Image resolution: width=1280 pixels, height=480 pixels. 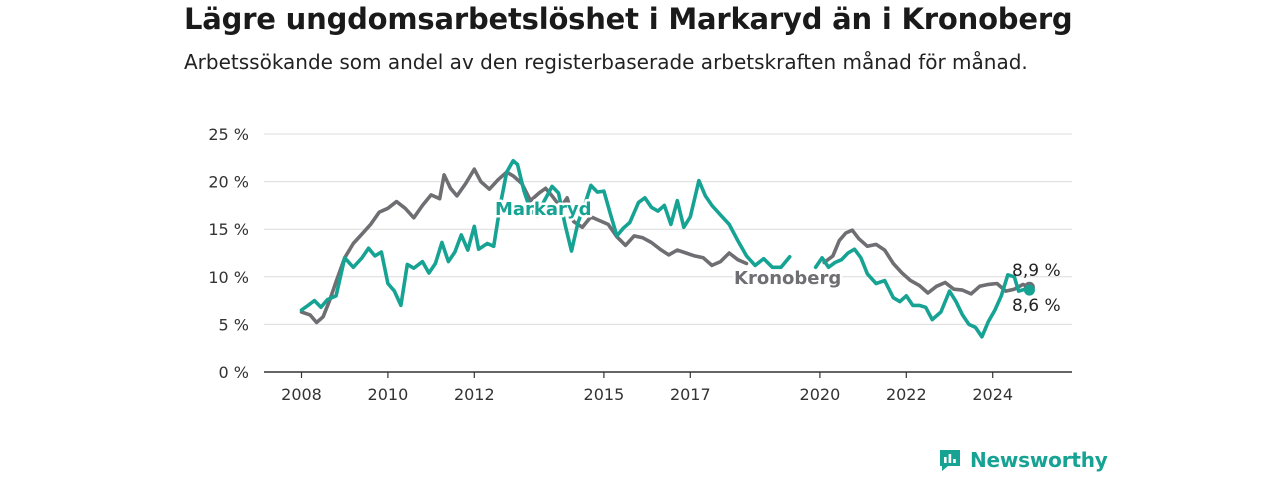 I want to click on brand-name: Newsworthy, so click(x=1039, y=460).